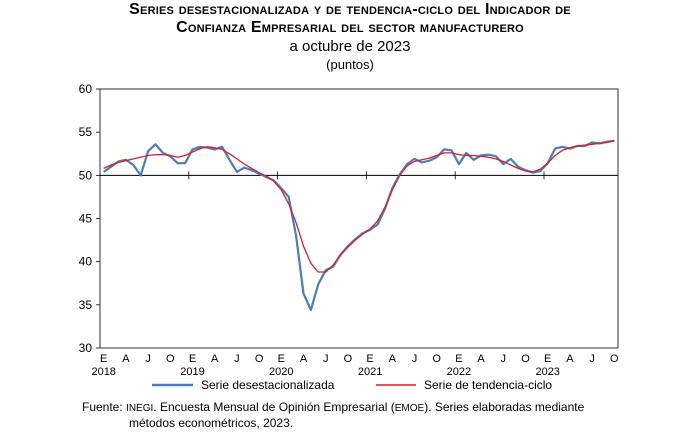  Describe the element at coordinates (140, 408) in the screenshot. I see `source-org: INEGI` at that location.